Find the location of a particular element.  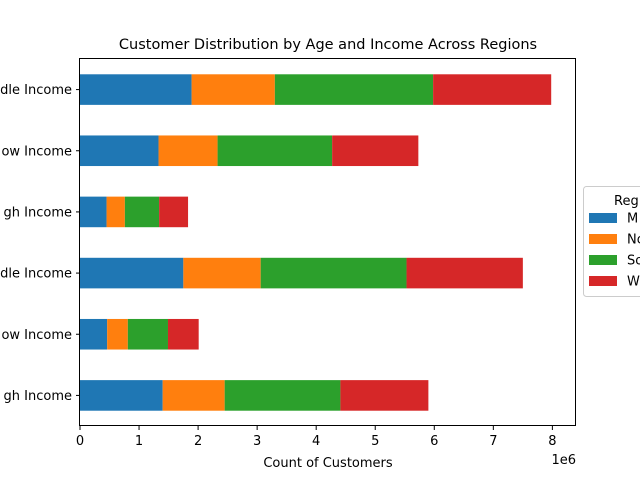

x-tick-label: 2 is located at coordinates (198, 441).